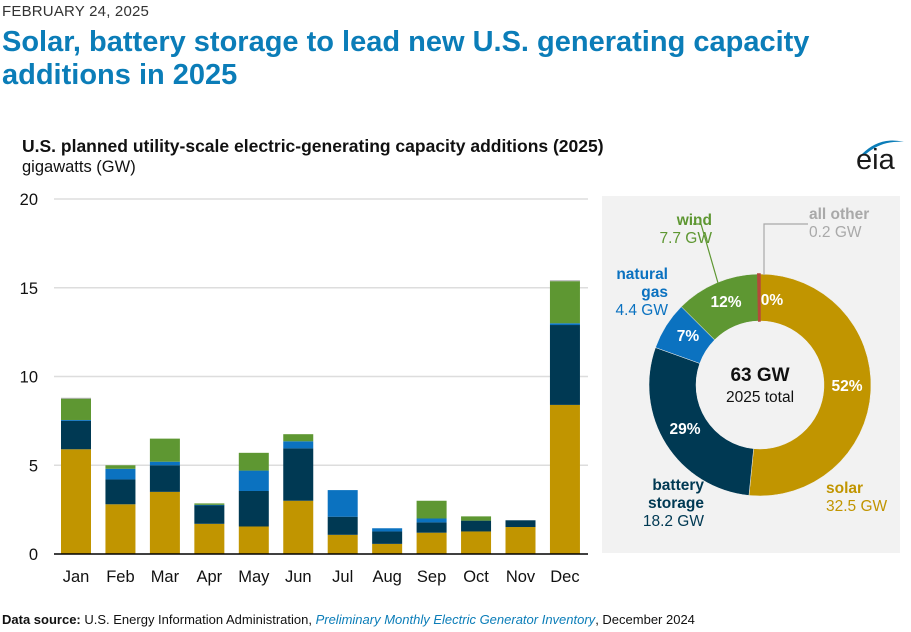  Describe the element at coordinates (883, 147) in the screenshot. I see `eia-logo-swoosh-icon` at that location.